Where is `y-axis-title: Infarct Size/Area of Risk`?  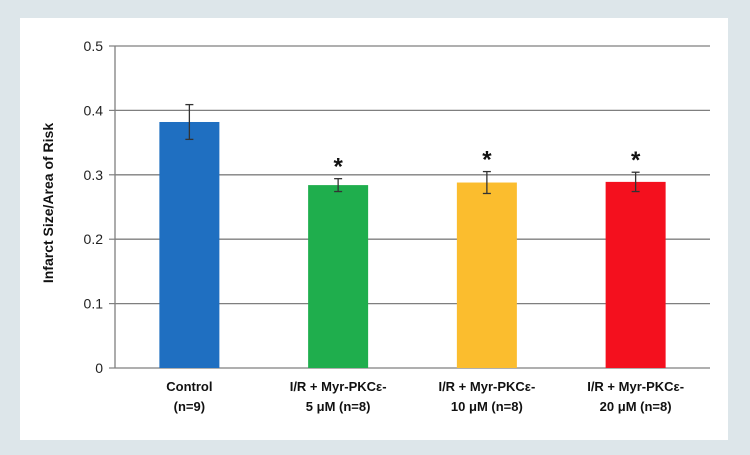
y-axis-title: Infarct Size/Area of Risk is located at coordinates (48, 203).